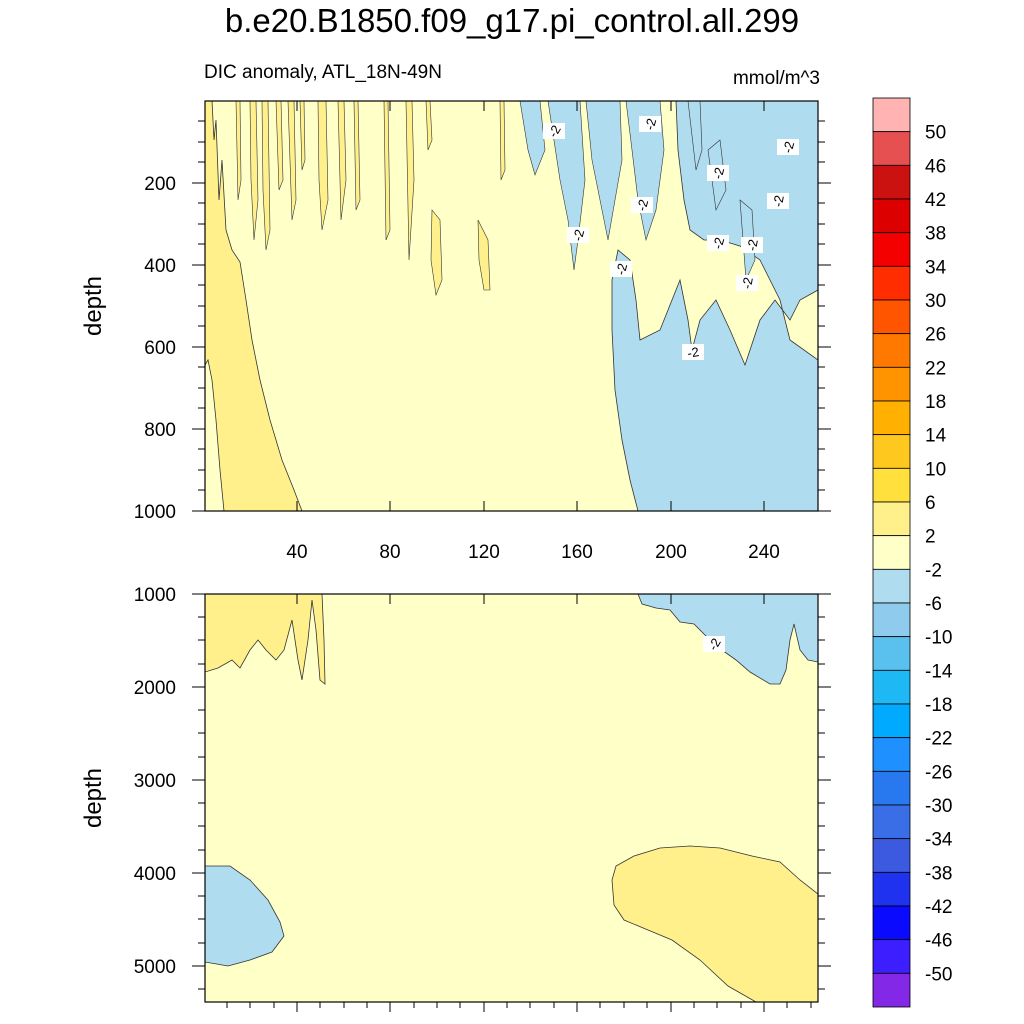  Describe the element at coordinates (577, 552) in the screenshot. I see `x-tick-label: 160` at that location.